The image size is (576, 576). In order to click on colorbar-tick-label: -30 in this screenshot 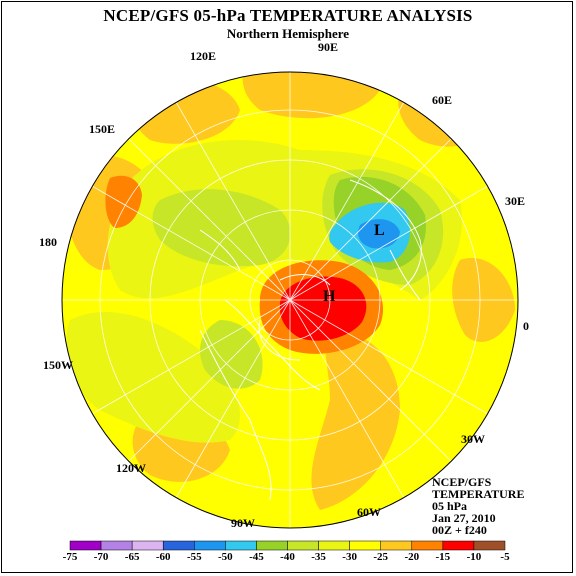, I will do `click(349, 557)`.